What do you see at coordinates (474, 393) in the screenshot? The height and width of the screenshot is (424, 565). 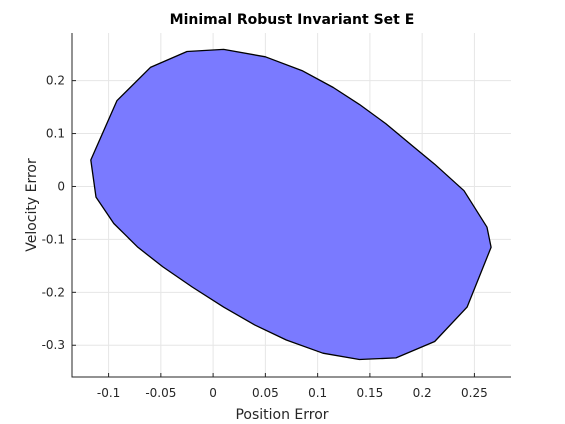 I see `x-tick-label: 0.25` at bounding box center [474, 393].